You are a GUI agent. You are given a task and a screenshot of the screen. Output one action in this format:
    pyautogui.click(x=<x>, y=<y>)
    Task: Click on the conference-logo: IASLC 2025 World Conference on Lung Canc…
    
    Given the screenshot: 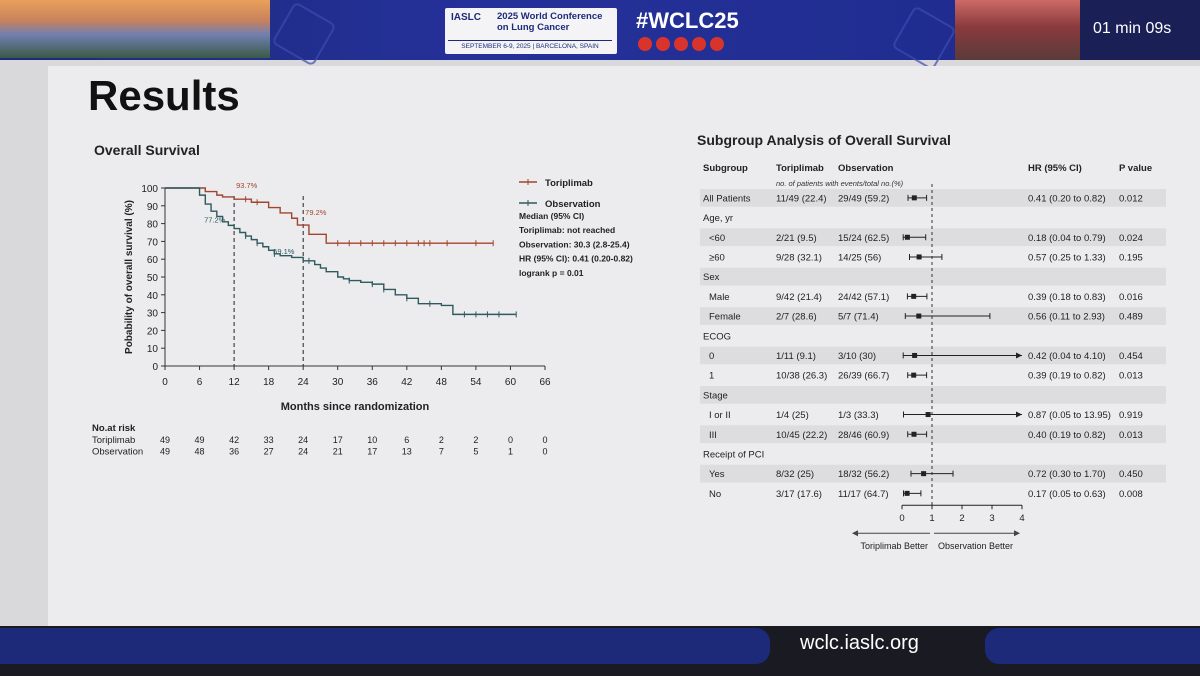 What is the action you would take?
    pyautogui.click(x=531, y=31)
    